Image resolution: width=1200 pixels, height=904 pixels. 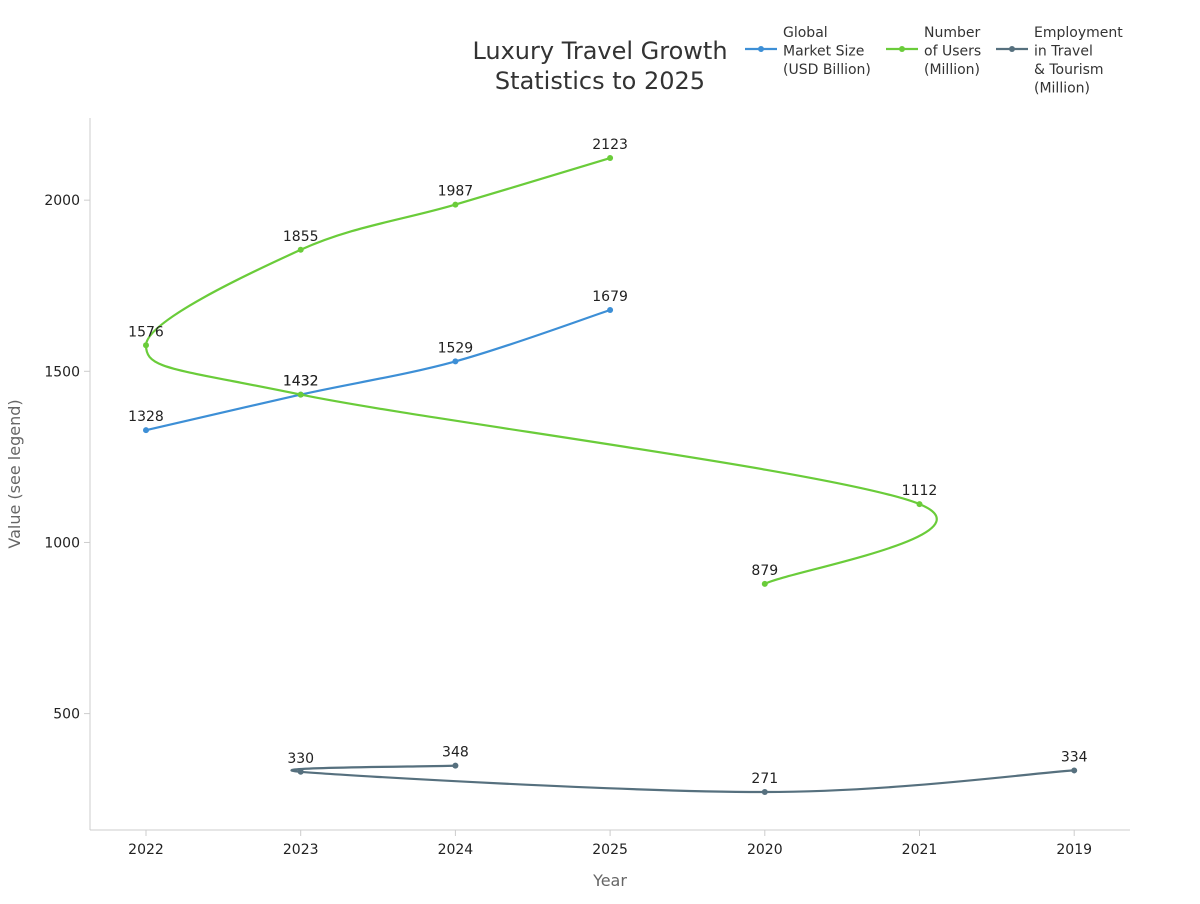 I want to click on data-label: 1328, so click(x=146, y=417).